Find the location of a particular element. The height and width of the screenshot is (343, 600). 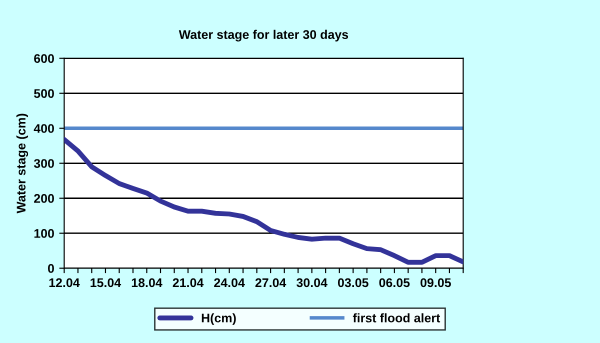

x-tick-label: 06.05 is located at coordinates (394, 283).